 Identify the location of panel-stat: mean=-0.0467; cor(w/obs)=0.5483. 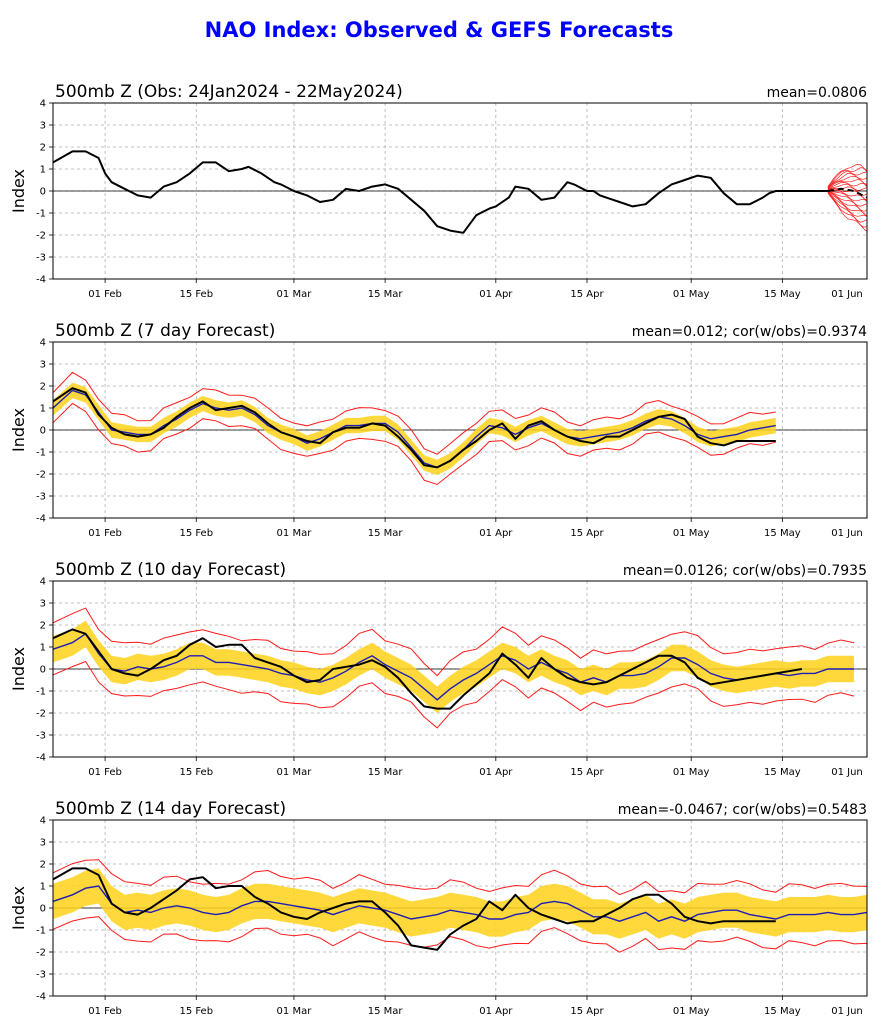
(742, 810).